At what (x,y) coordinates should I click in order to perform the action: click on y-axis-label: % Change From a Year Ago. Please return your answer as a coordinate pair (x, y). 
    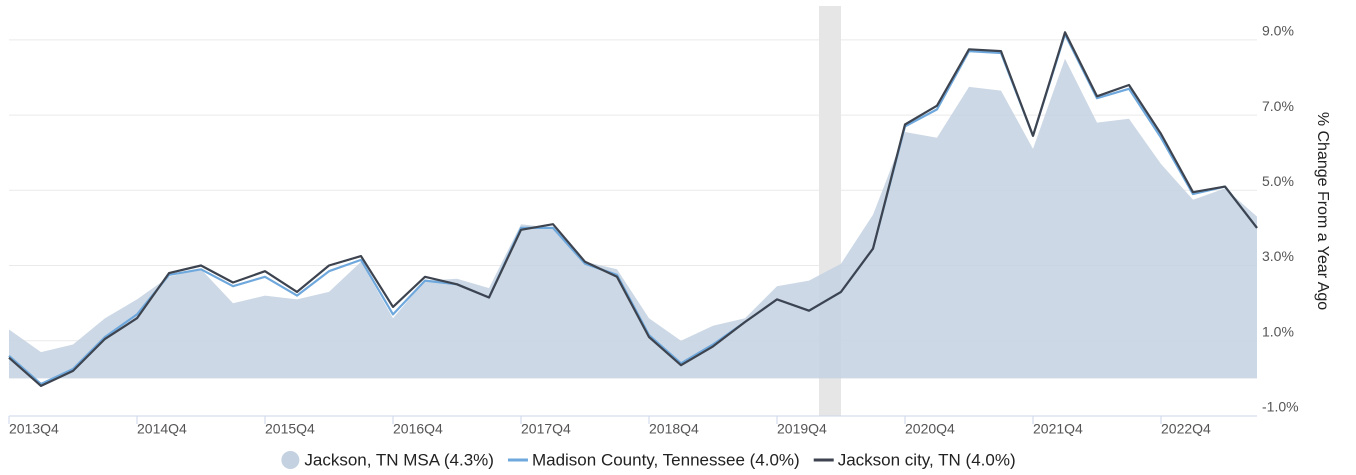
    Looking at the image, I should click on (1322, 211).